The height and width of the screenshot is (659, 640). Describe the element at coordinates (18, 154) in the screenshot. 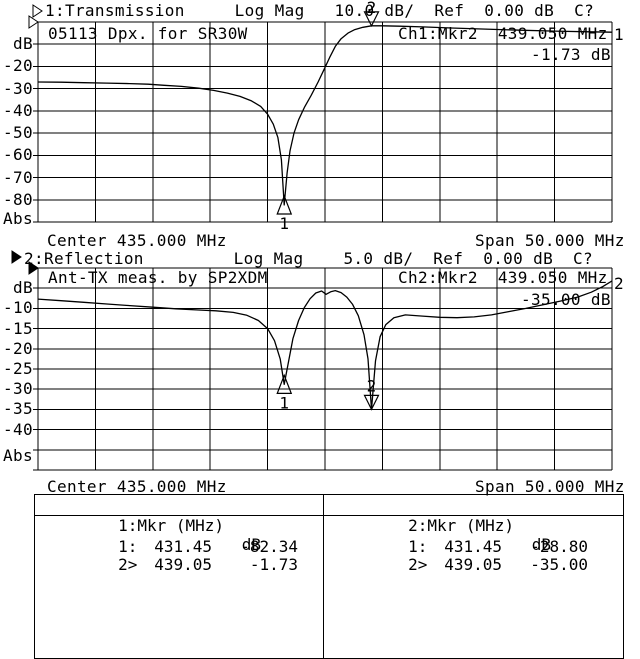

I see `y-axis-label: -60` at that location.